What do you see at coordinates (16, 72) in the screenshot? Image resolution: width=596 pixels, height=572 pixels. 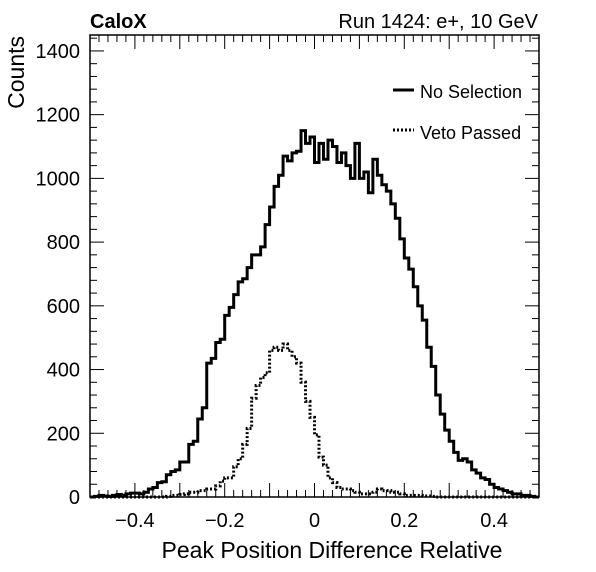 I see `y-axis-label: Counts` at bounding box center [16, 72].